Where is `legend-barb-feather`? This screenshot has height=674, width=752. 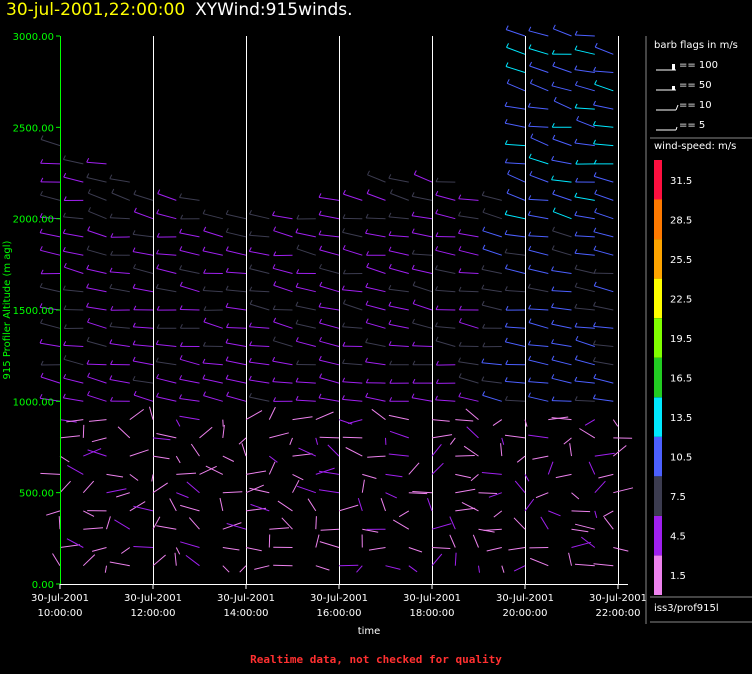 legend-barb-feather is located at coordinates (676, 128).